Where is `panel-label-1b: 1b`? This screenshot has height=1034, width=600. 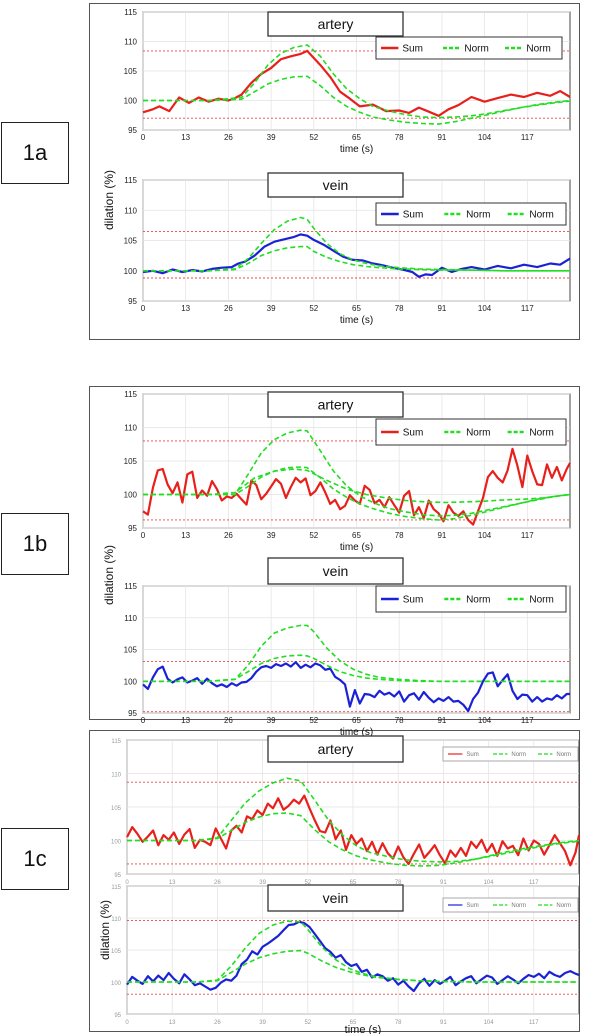 panel-label-1b: 1b is located at coordinates (35, 544).